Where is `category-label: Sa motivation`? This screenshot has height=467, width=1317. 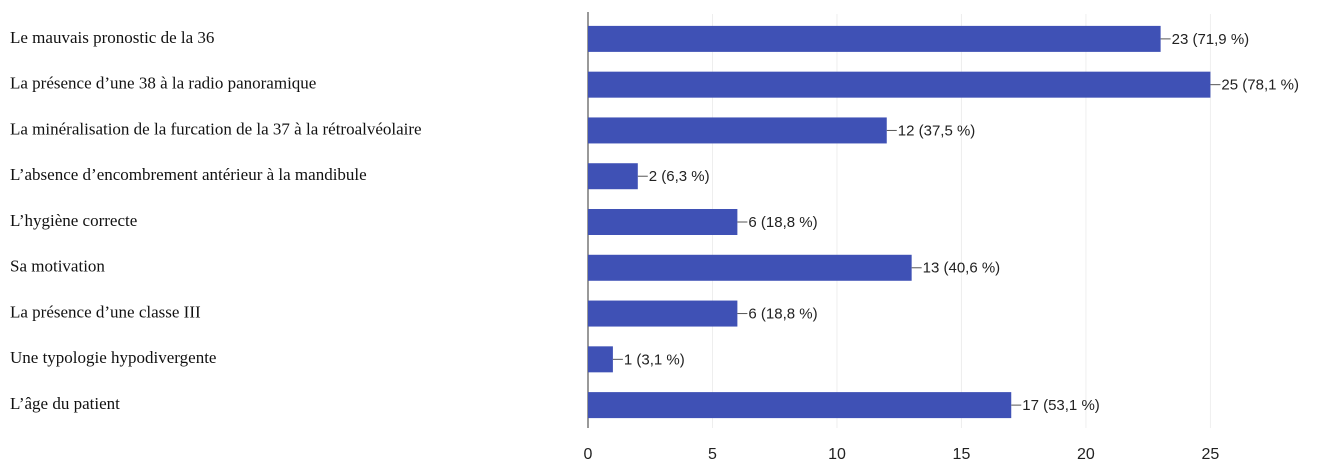
category-label: Sa motivation is located at coordinates (57, 266).